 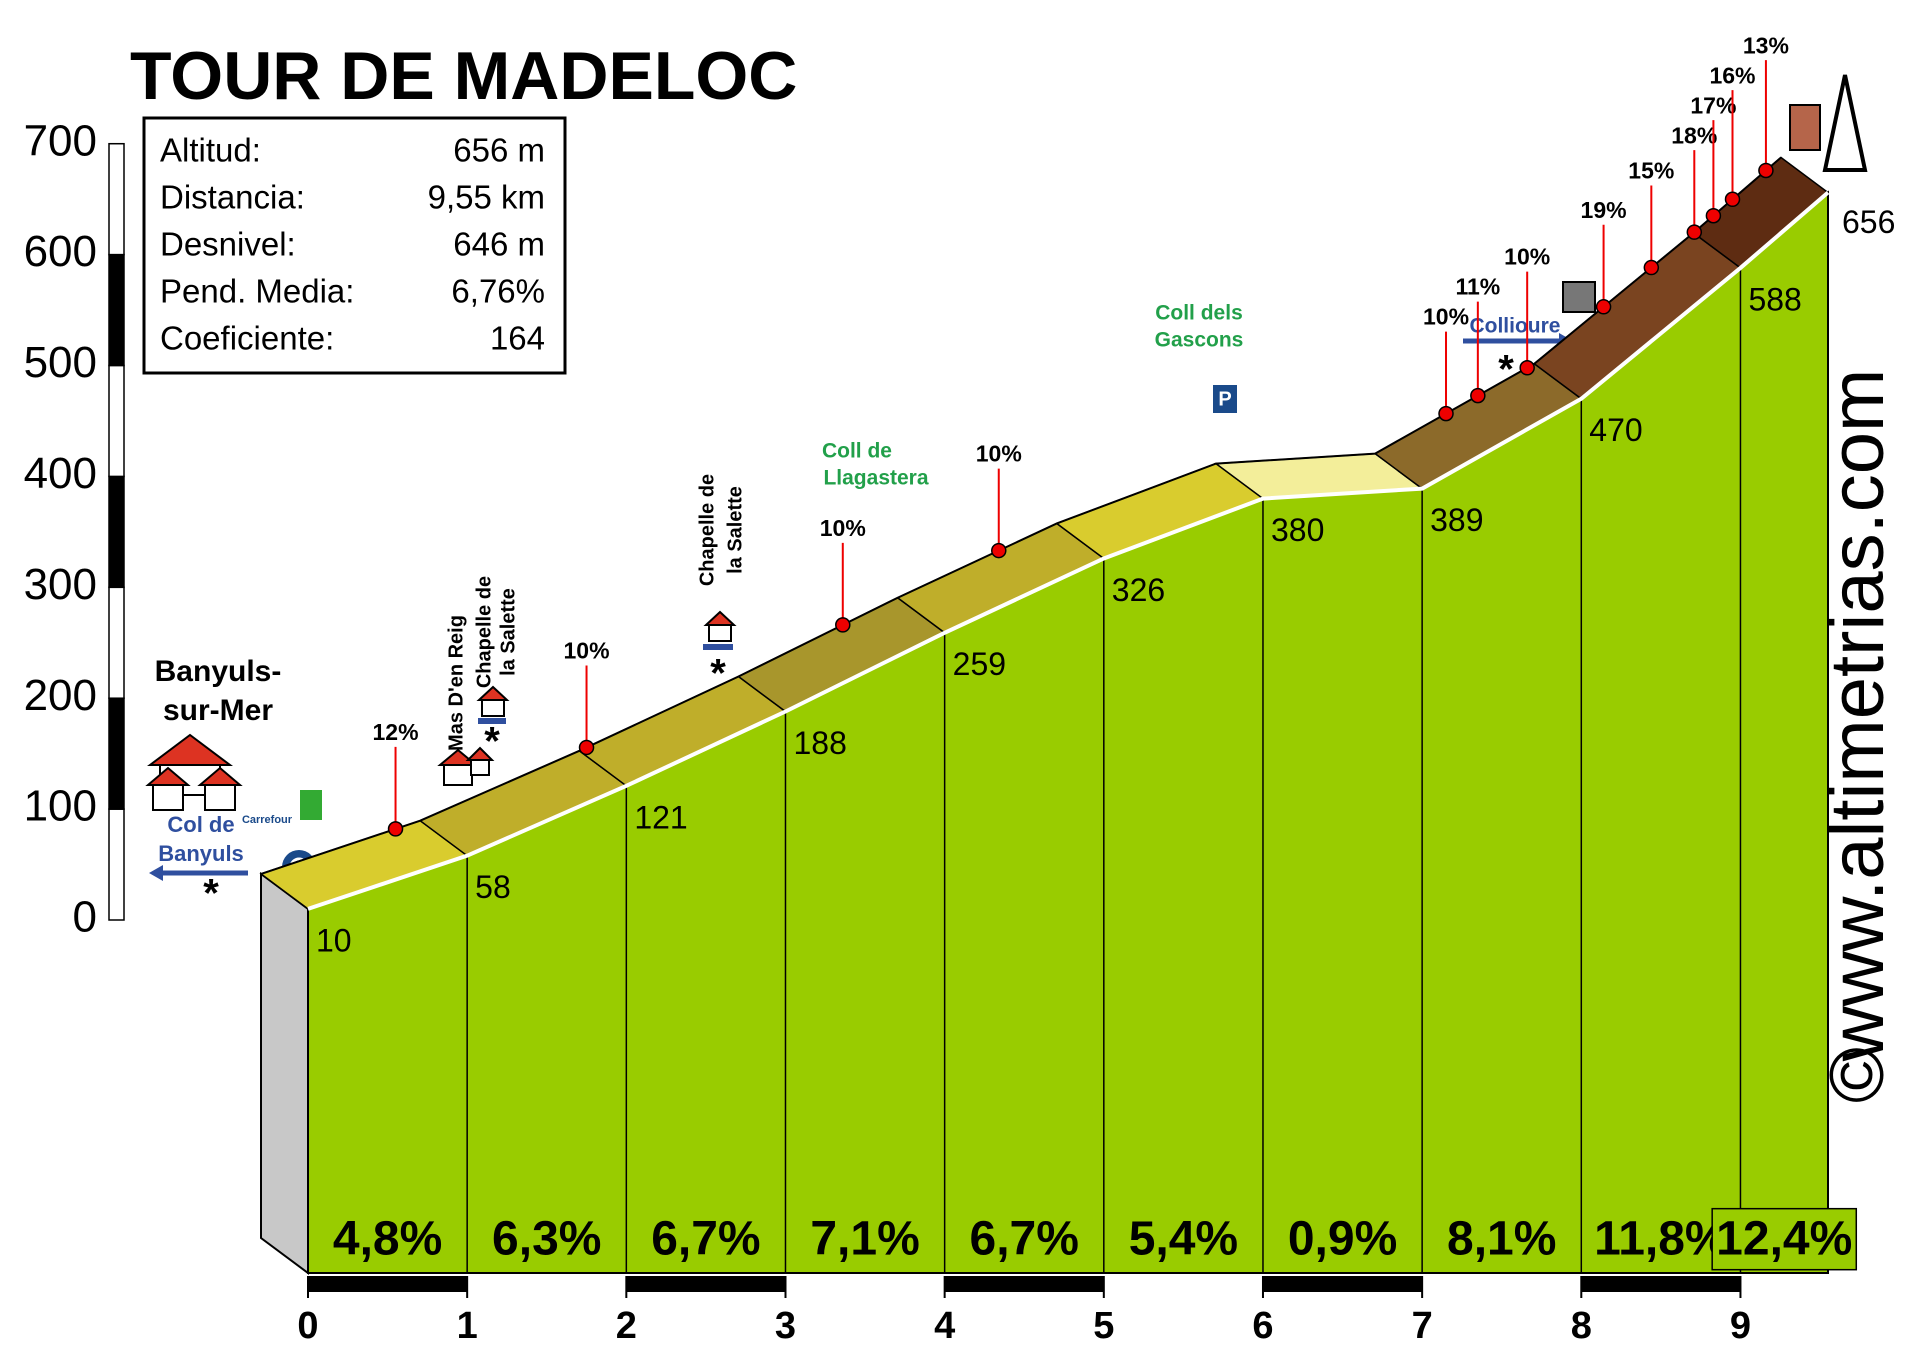 I want to click on stat-value: 656 m, so click(x=499, y=150).